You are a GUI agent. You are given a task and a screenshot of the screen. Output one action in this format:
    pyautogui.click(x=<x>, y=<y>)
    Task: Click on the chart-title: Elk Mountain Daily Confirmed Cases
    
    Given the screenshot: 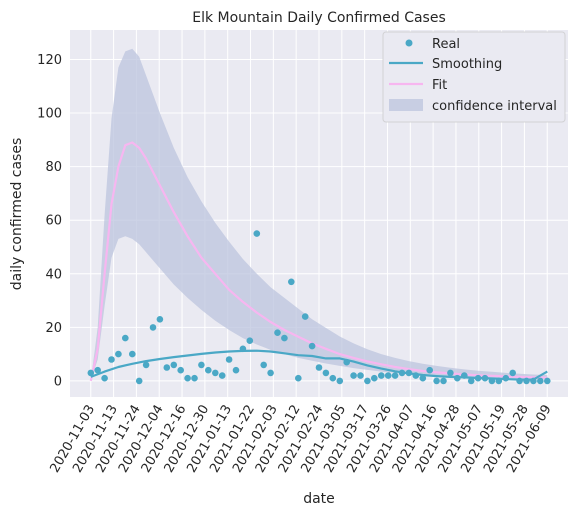 What is the action you would take?
    pyautogui.click(x=319, y=18)
    